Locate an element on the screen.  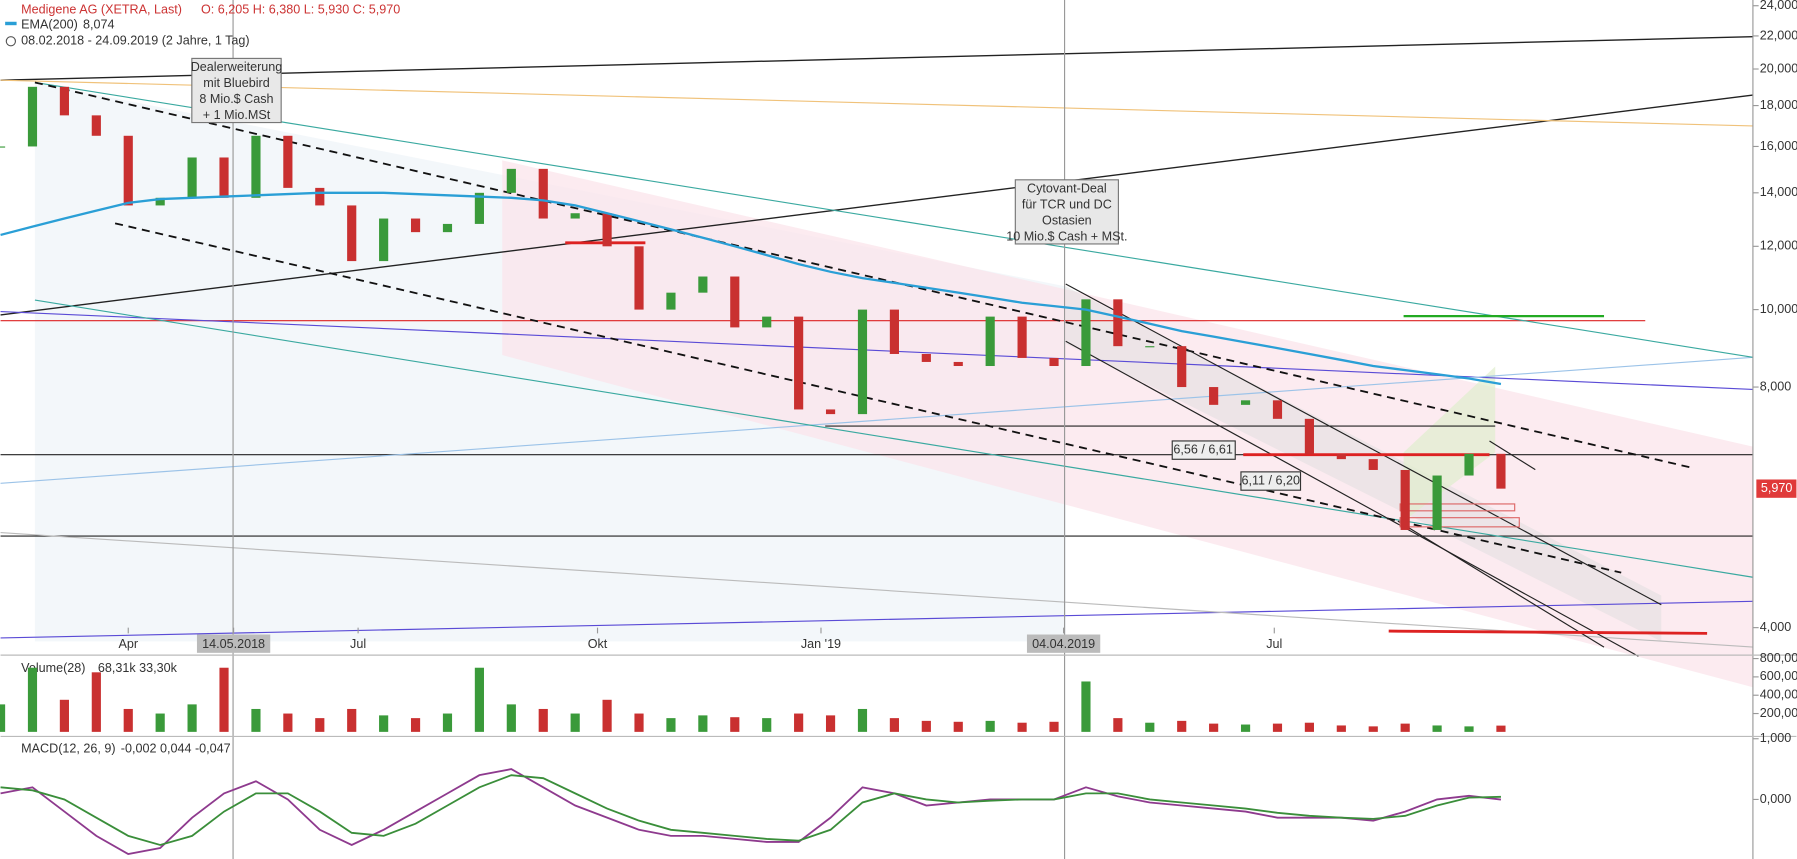
volume-label: Volume(28) is located at coordinates (53, 668).